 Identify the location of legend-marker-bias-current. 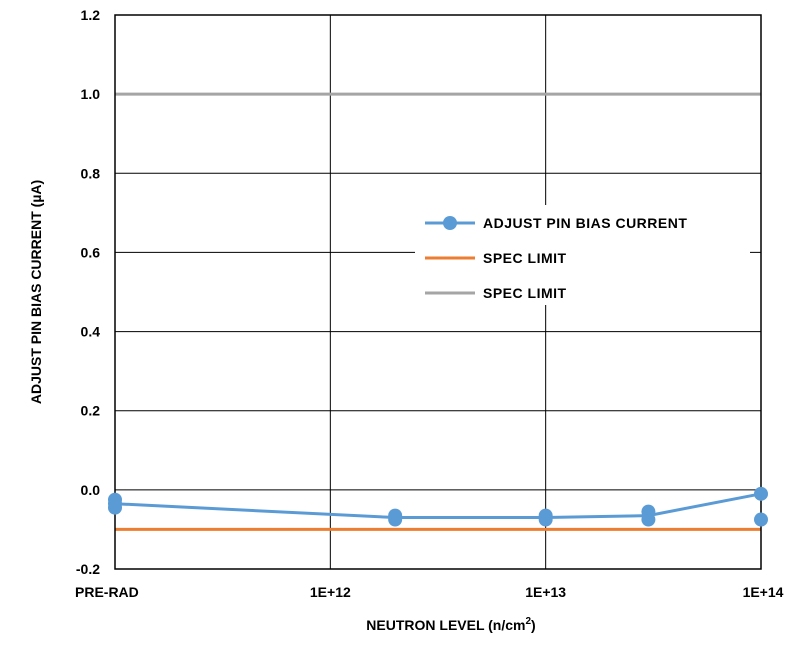
(450, 223).